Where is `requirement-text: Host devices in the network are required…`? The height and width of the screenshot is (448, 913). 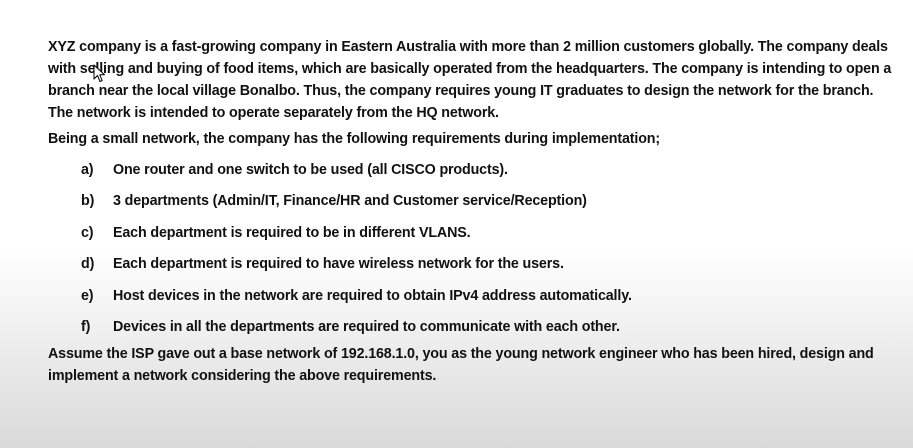 requirement-text: Host devices in the network are required… is located at coordinates (372, 295).